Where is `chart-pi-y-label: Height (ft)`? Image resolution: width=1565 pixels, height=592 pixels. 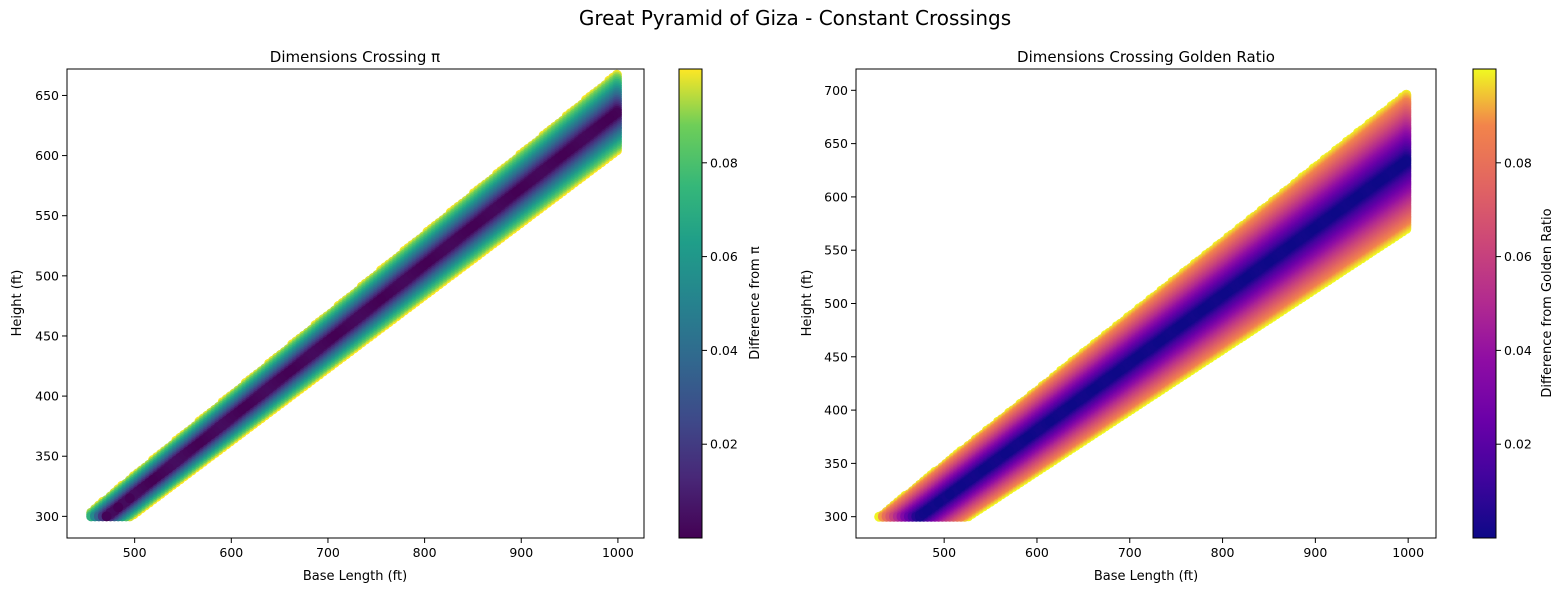 chart-pi-y-label: Height (ft) is located at coordinates (17, 303).